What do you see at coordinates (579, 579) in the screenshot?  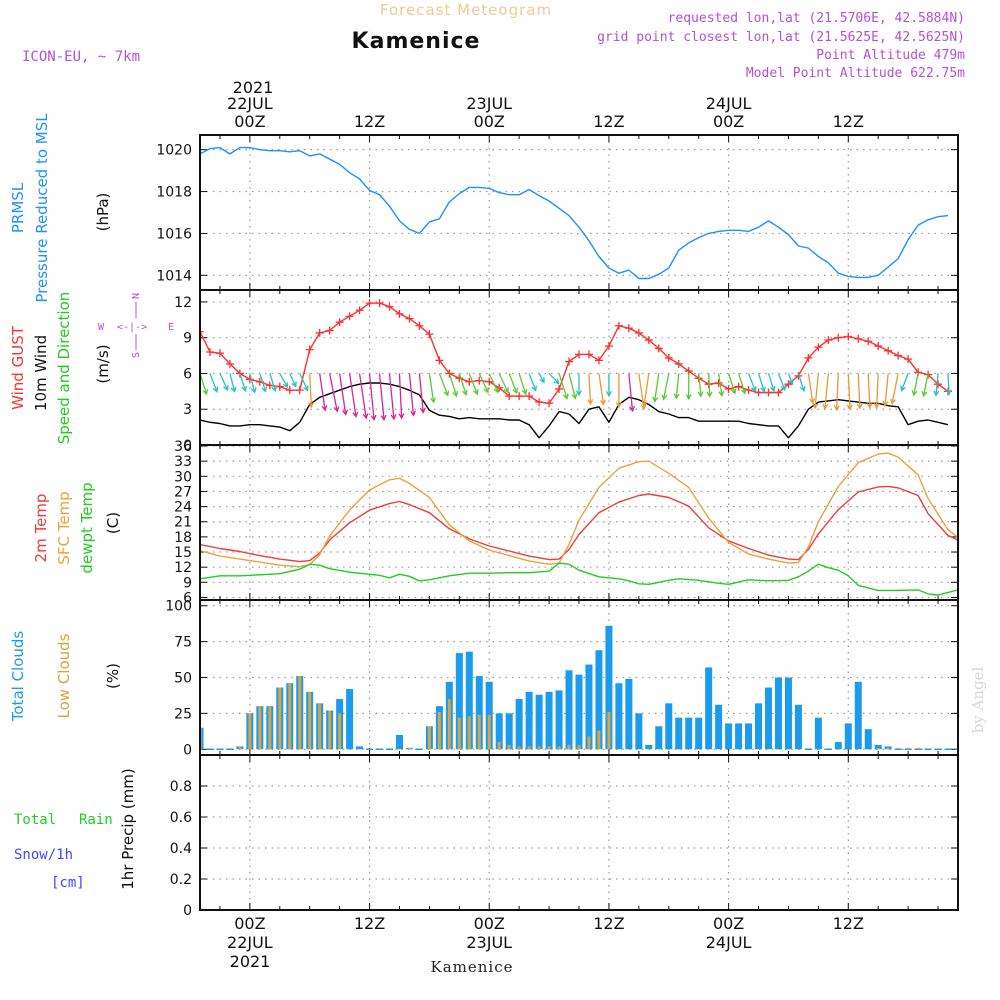 I see `temp-series-dewpt-temp` at bounding box center [579, 579].